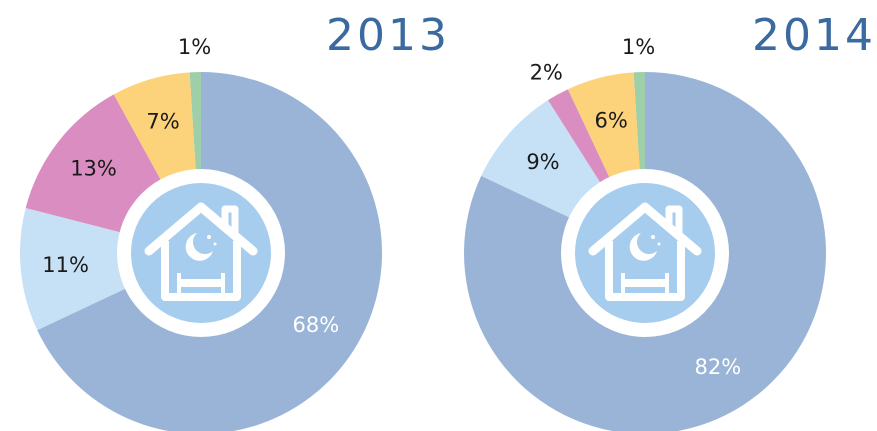 The width and height of the screenshot is (877, 431). I want to click on slice-label: 13%, so click(93, 169).